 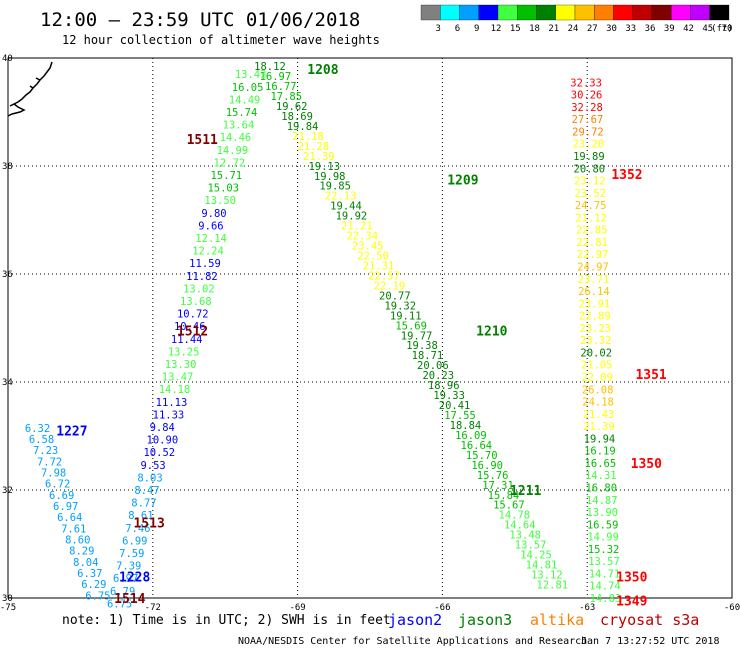 I want to click on wave-height-value: 14.71, so click(x=605, y=574).